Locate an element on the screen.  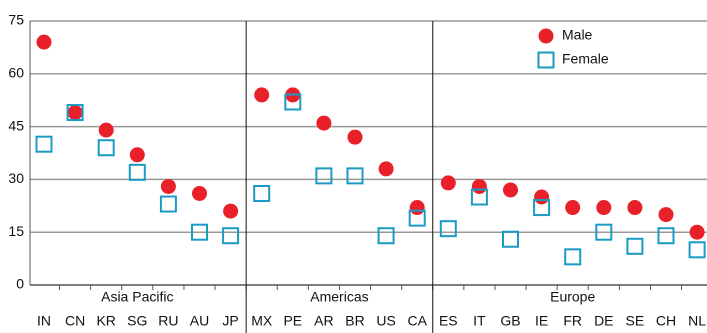
x-tick-label: JP is located at coordinates (230, 321).